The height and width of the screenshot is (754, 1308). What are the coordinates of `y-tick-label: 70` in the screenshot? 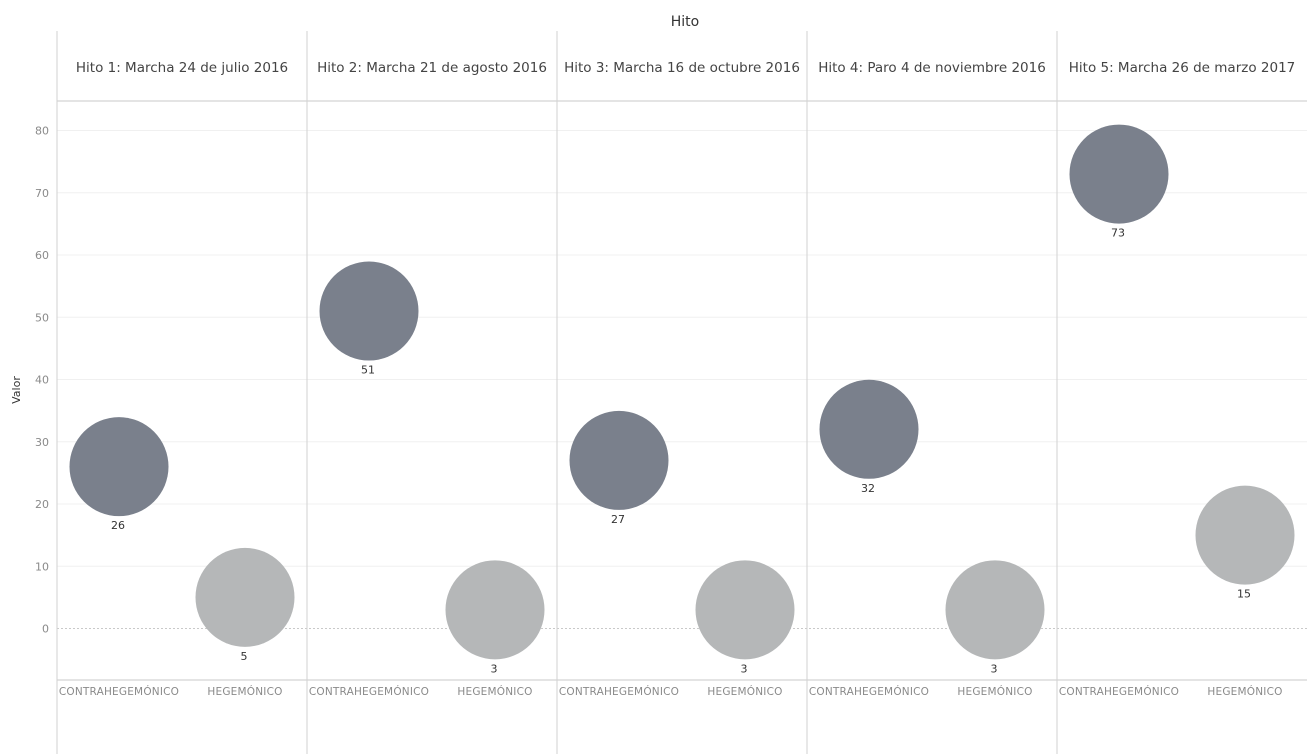 It's located at (42, 193).